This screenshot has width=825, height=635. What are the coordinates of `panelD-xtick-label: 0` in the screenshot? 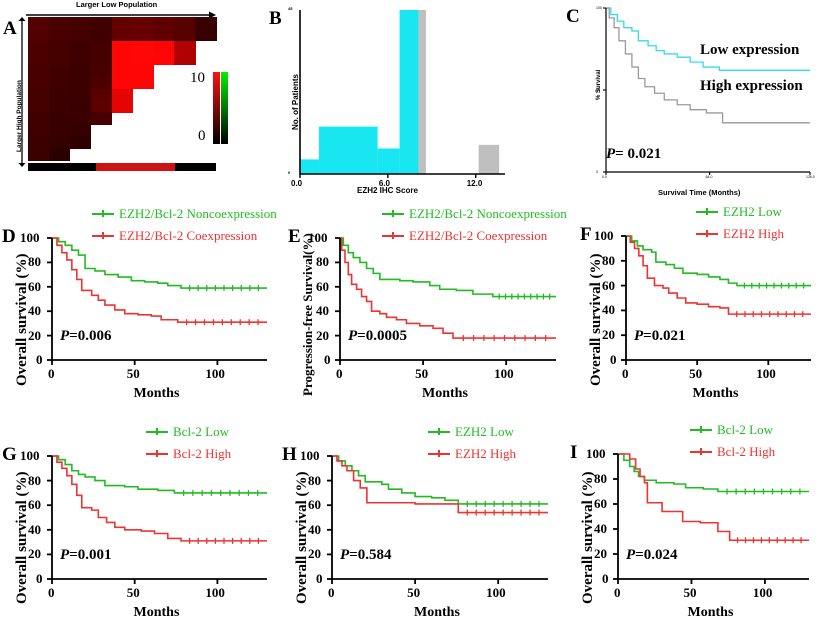 It's located at (51, 373).